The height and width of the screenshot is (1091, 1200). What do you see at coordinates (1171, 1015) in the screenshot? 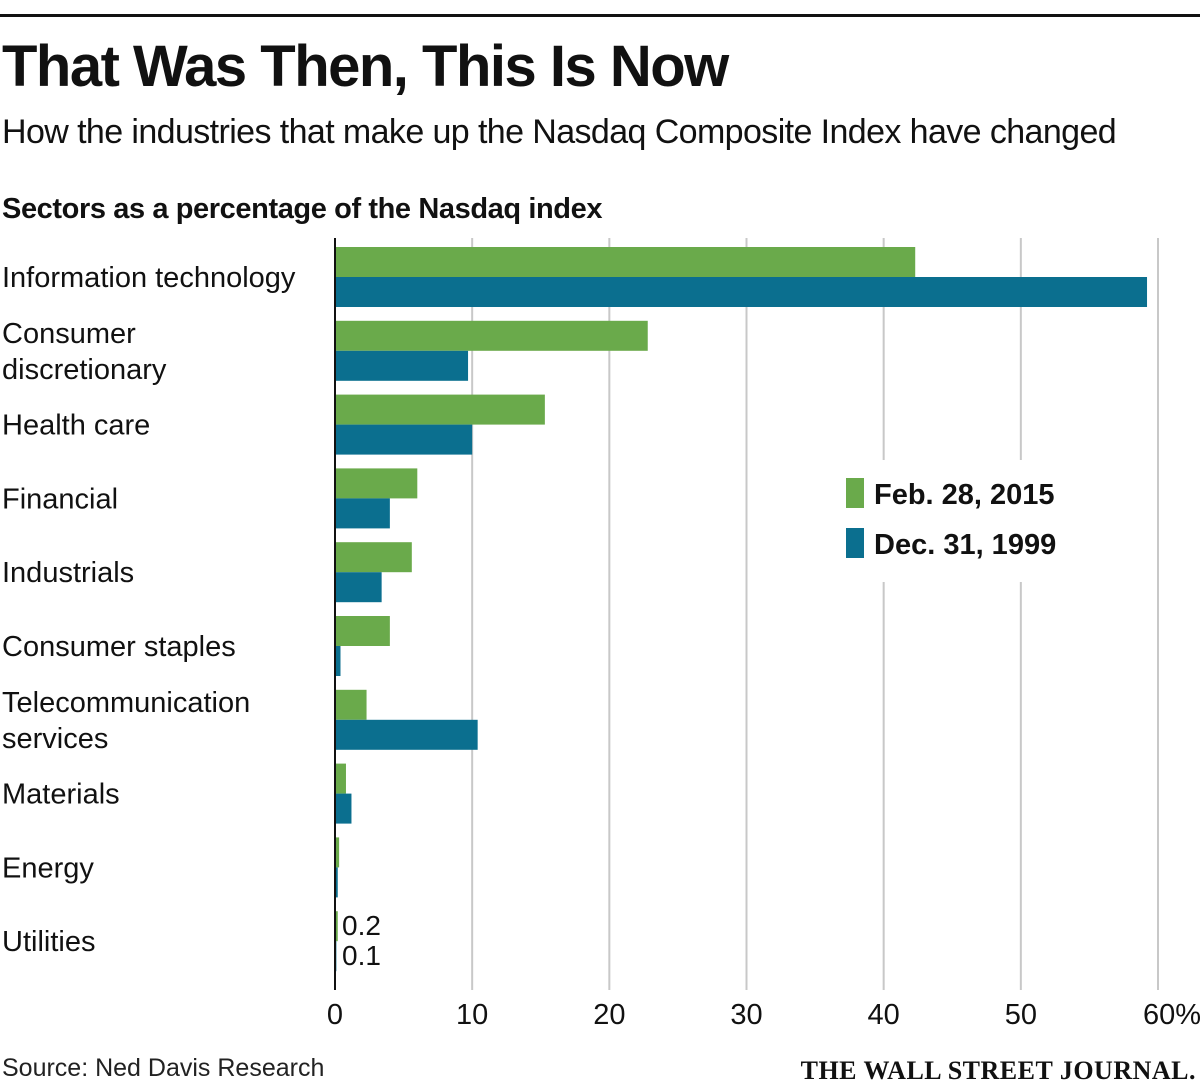
I see `x-tick-label: 60%` at bounding box center [1171, 1015].